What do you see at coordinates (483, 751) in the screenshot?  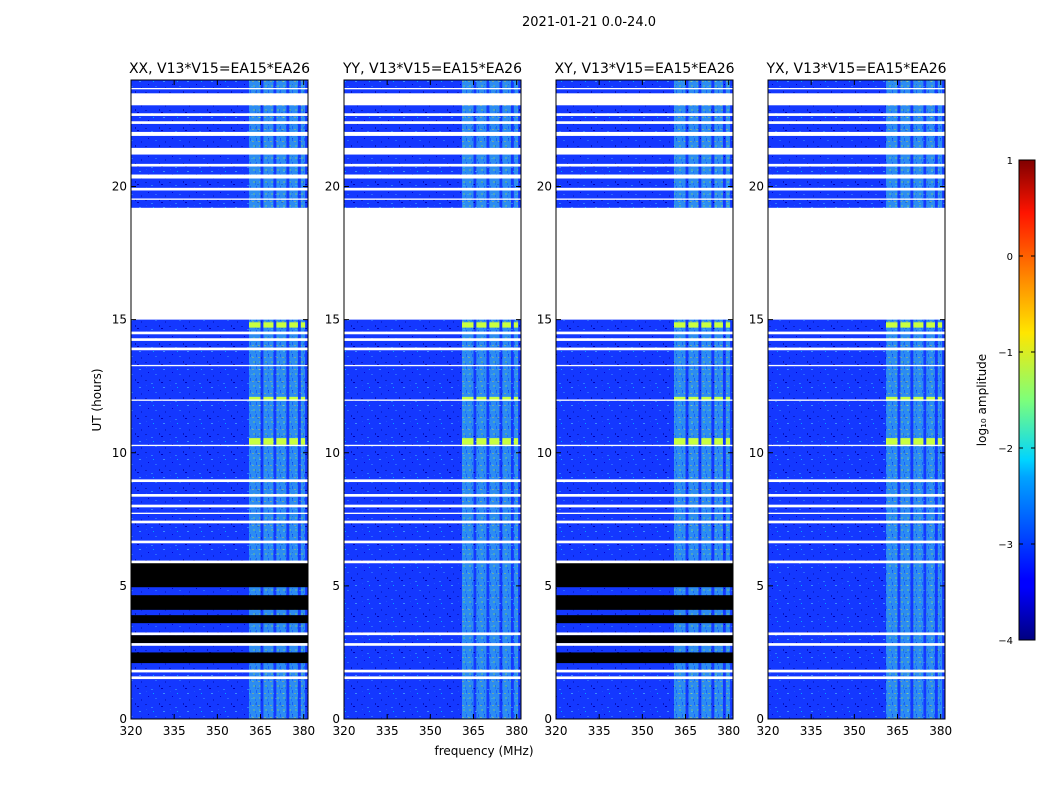 I see `x-axis-label: frequency (MHz)` at bounding box center [483, 751].